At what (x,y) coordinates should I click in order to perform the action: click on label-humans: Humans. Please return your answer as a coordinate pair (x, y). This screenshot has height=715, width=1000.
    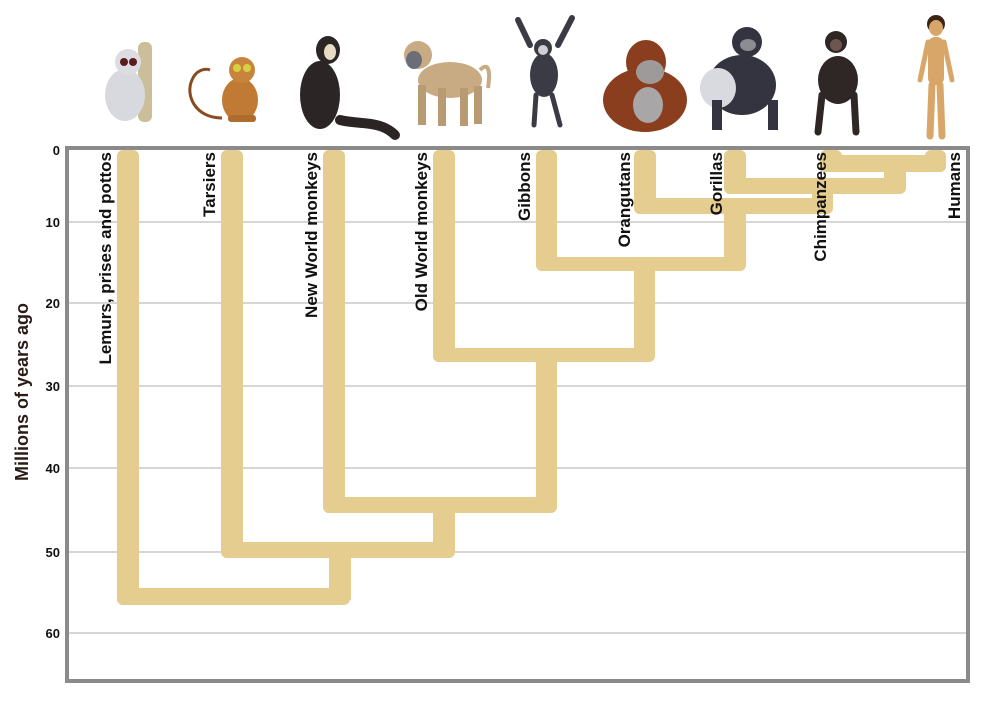
    Looking at the image, I should click on (954, 185).